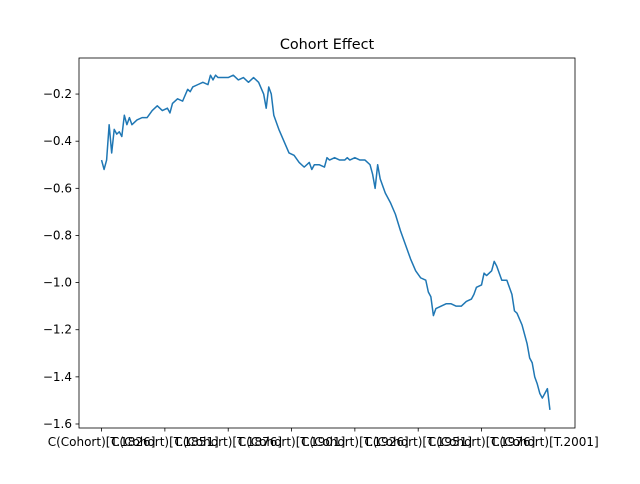 Image resolution: width=640 pixels, height=484 pixels. Describe the element at coordinates (57, 377) in the screenshot. I see `y-tick-label: −1.4` at that location.